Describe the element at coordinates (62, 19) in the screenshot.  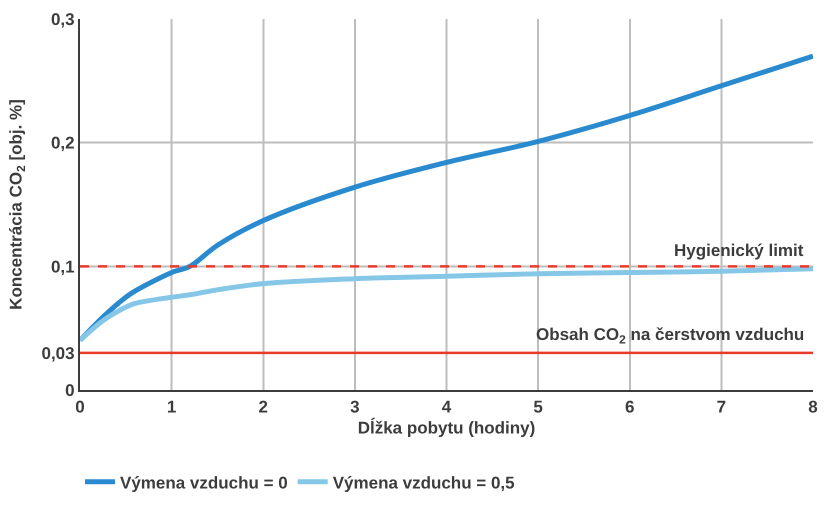
I see `y-tick-label: 0,3` at that location.